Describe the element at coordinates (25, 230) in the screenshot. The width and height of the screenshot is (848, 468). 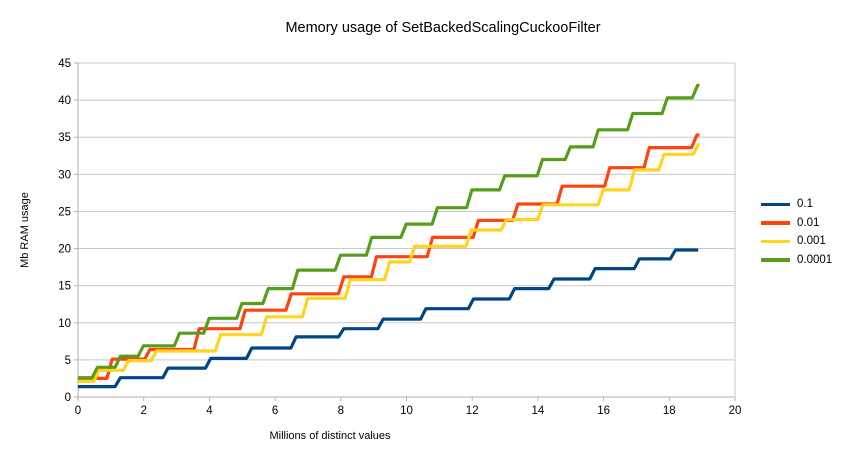
I see `y-axis-title: Mb RAM usage` at that location.